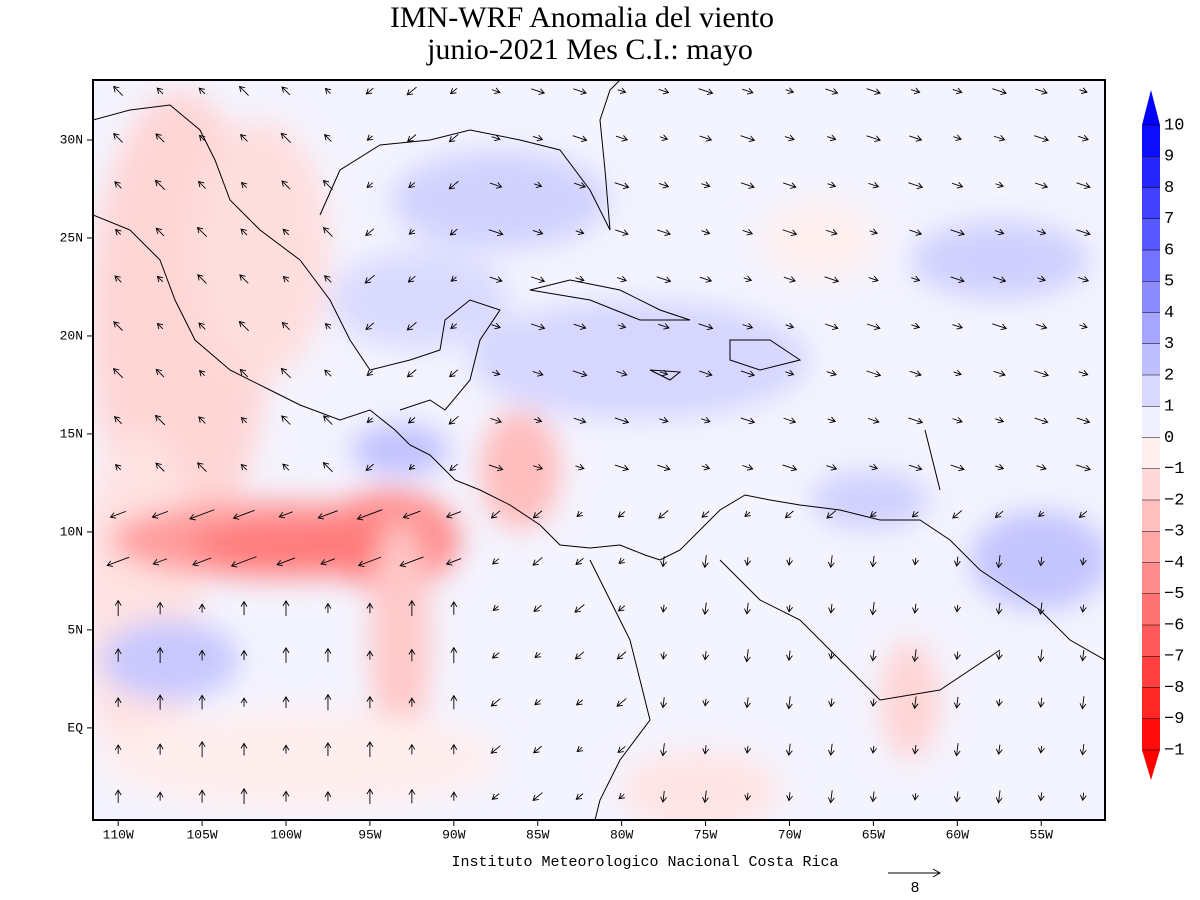 The width and height of the screenshot is (1200, 900). I want to click on colorbar-label: −9, so click(1174, 719).